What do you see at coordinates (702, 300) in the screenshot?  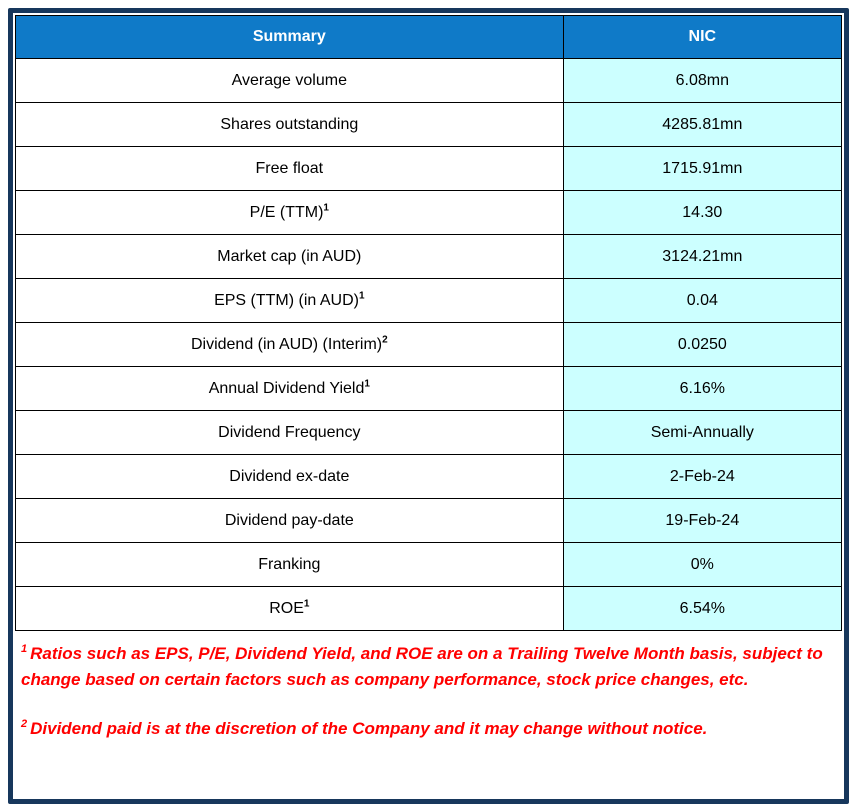 I see `row-value: 0.04` at bounding box center [702, 300].